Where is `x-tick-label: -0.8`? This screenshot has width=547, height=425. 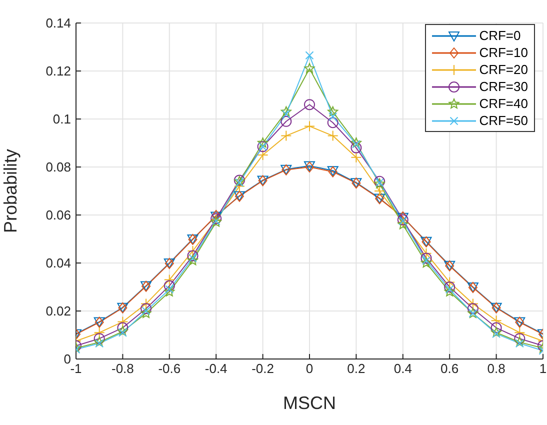
x-tick-label: -0.8 is located at coordinates (122, 368).